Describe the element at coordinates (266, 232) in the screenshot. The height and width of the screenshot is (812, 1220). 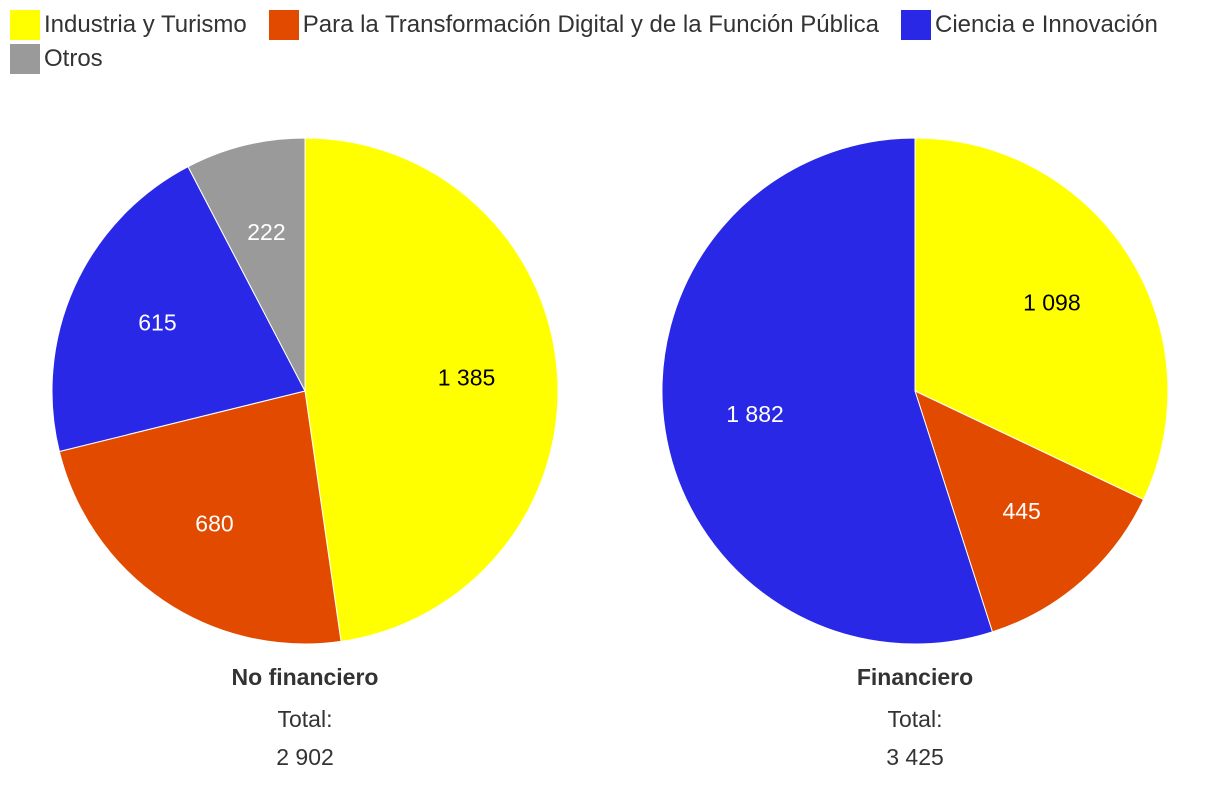
I see `pie-slice-label-no-financiero-otros: 222` at that location.